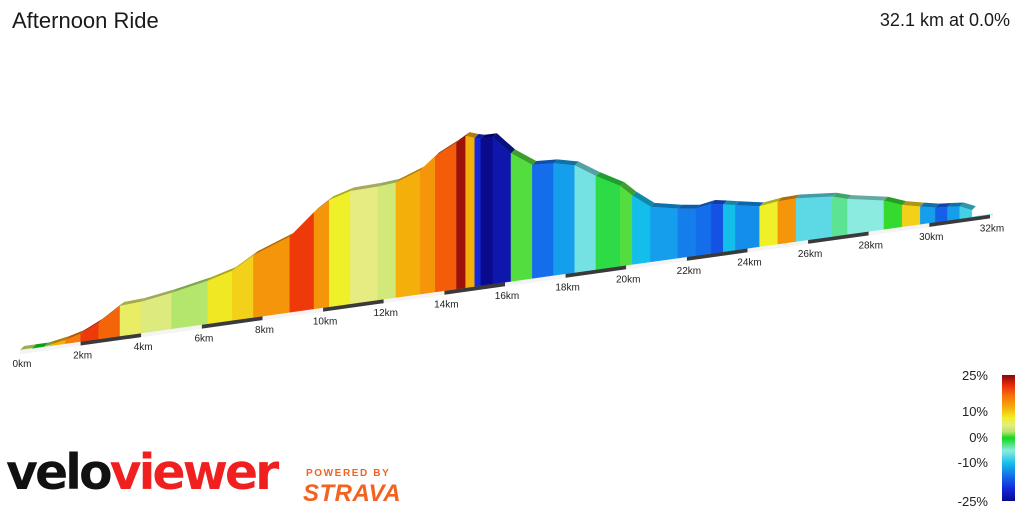  Describe the element at coordinates (59, 472) in the screenshot. I see `logo-velo-text: velo` at that location.